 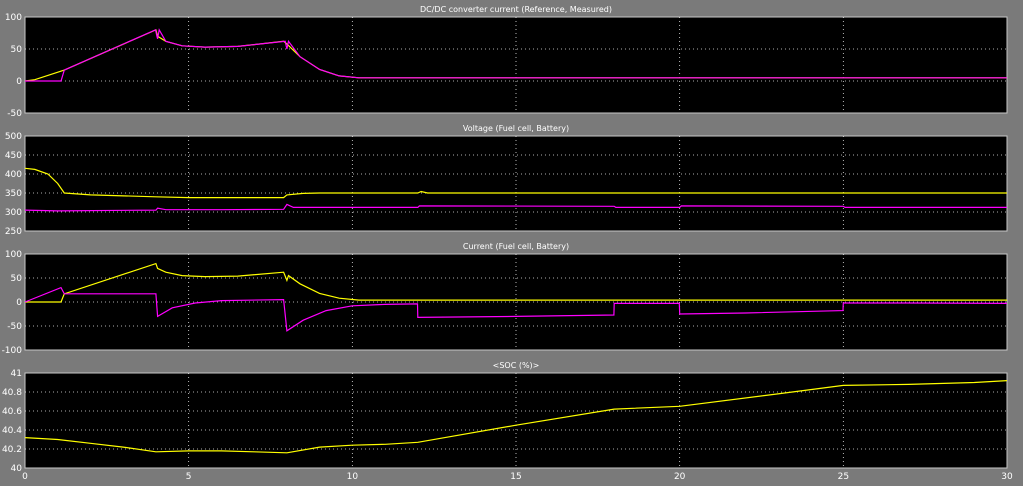 I want to click on x-tick-label: 5, so click(x=189, y=477).